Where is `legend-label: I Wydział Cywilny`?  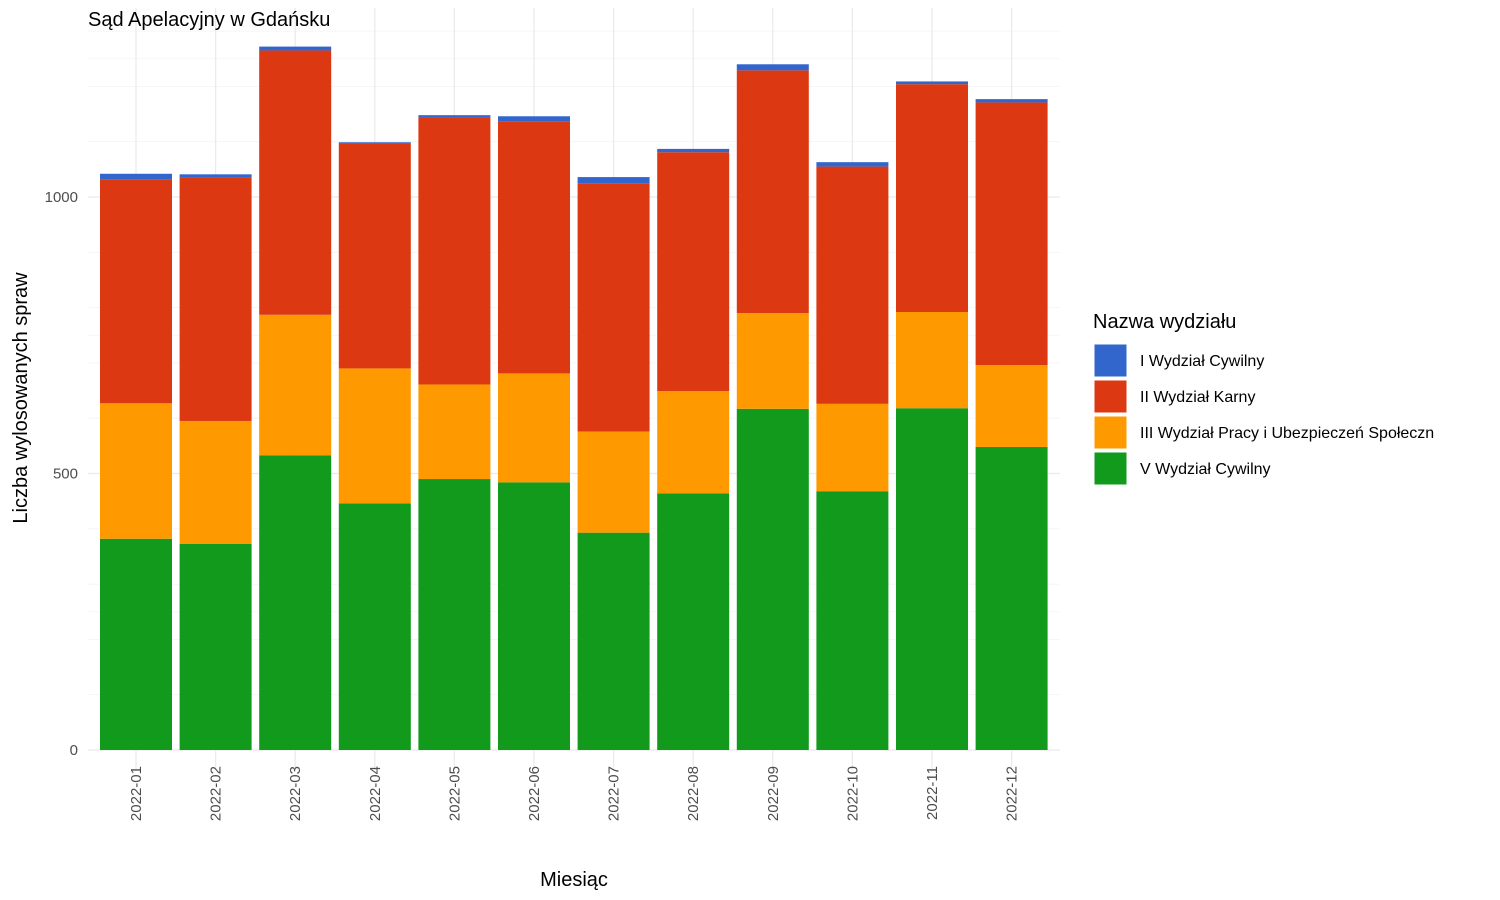 legend-label: I Wydział Cywilny is located at coordinates (1202, 361).